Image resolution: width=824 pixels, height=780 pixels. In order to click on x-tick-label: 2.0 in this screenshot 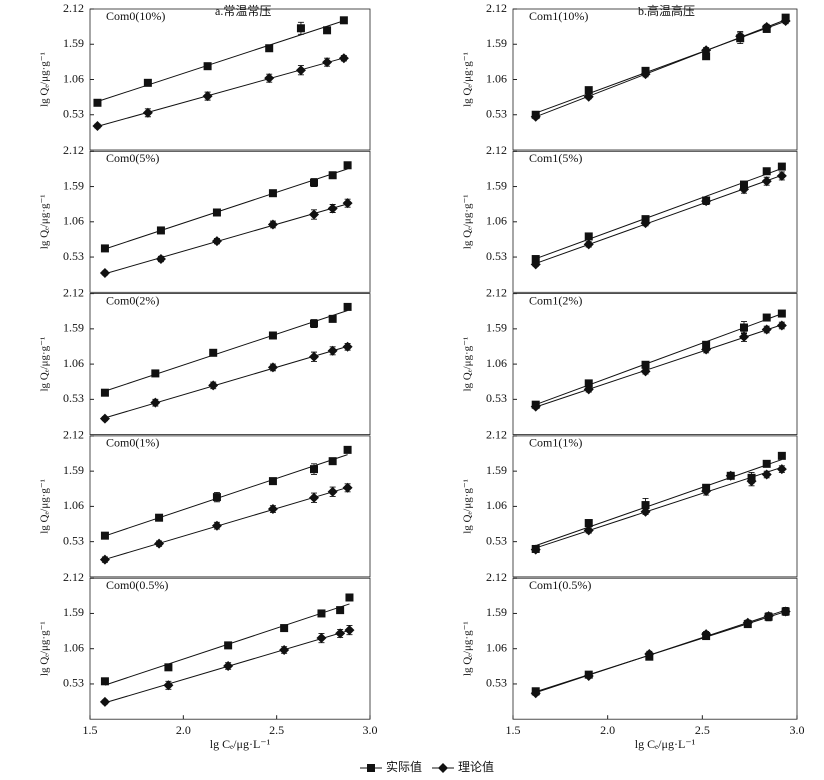, I will do `click(607, 730)`.